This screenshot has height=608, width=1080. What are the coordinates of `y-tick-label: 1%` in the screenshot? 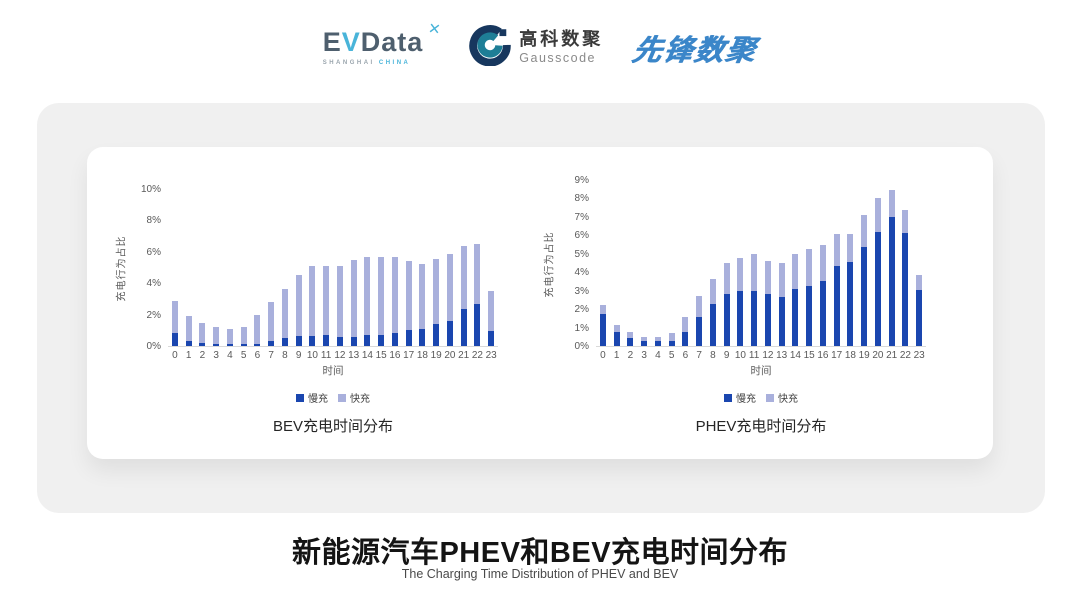 It's located at (581, 328).